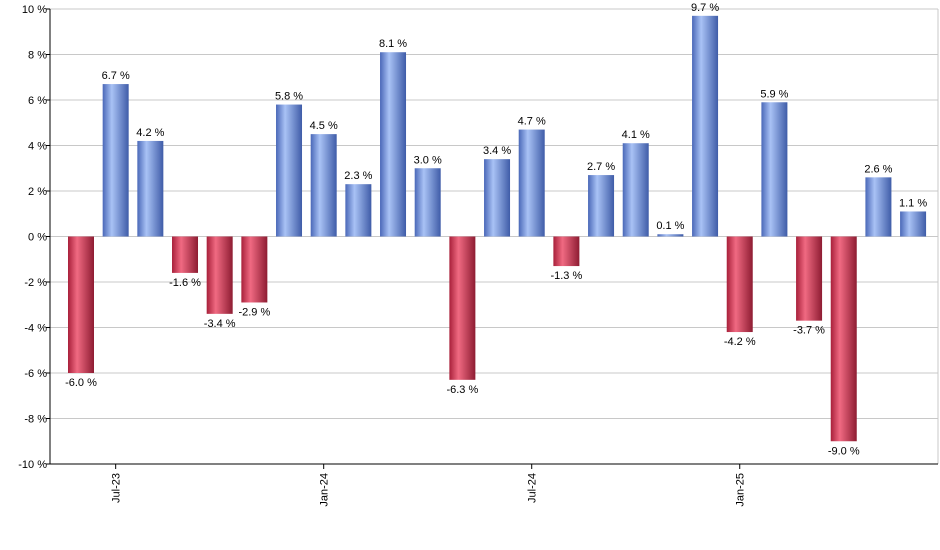 The height and width of the screenshot is (550, 940). What do you see at coordinates (705, 8) in the screenshot?
I see `bar-value-label: 9.7 %` at bounding box center [705, 8].